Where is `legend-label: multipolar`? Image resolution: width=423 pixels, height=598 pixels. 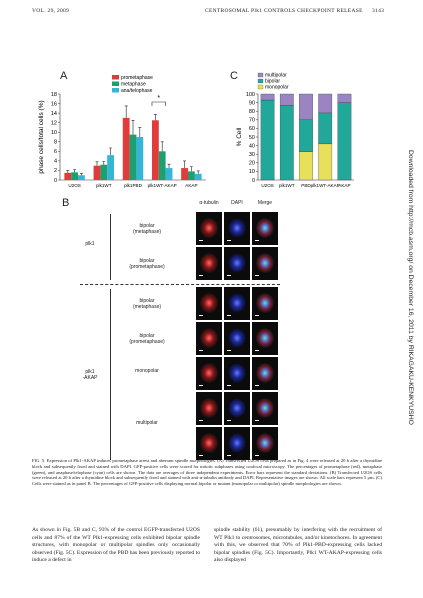
legend-label: multipolar is located at coordinates (276, 76).